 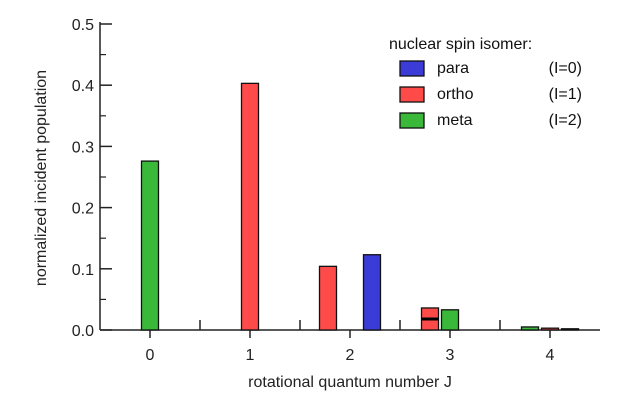 What do you see at coordinates (570, 329) in the screenshot?
I see `bar-para-J4` at bounding box center [570, 329].